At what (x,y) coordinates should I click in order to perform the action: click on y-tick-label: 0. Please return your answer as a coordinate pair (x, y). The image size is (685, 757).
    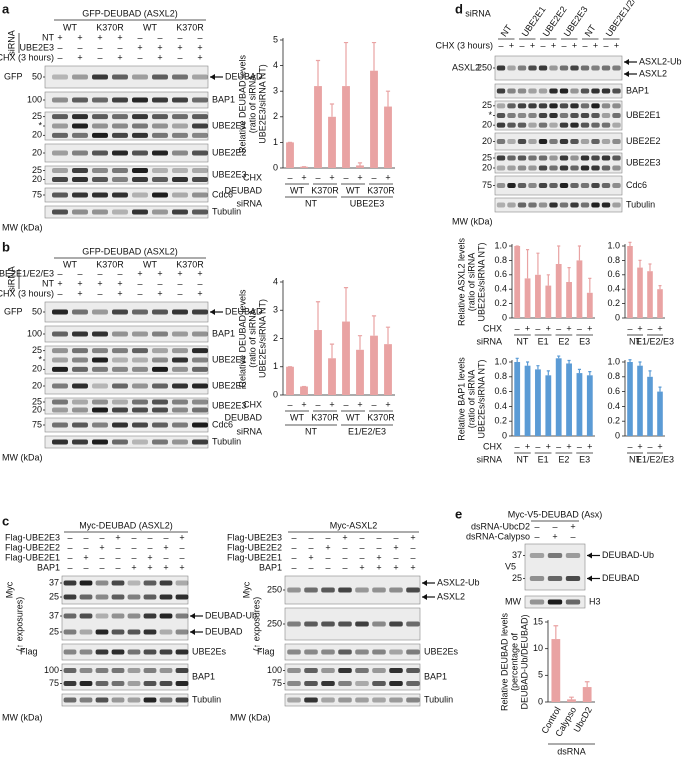
    Looking at the image, I should click on (275, 167).